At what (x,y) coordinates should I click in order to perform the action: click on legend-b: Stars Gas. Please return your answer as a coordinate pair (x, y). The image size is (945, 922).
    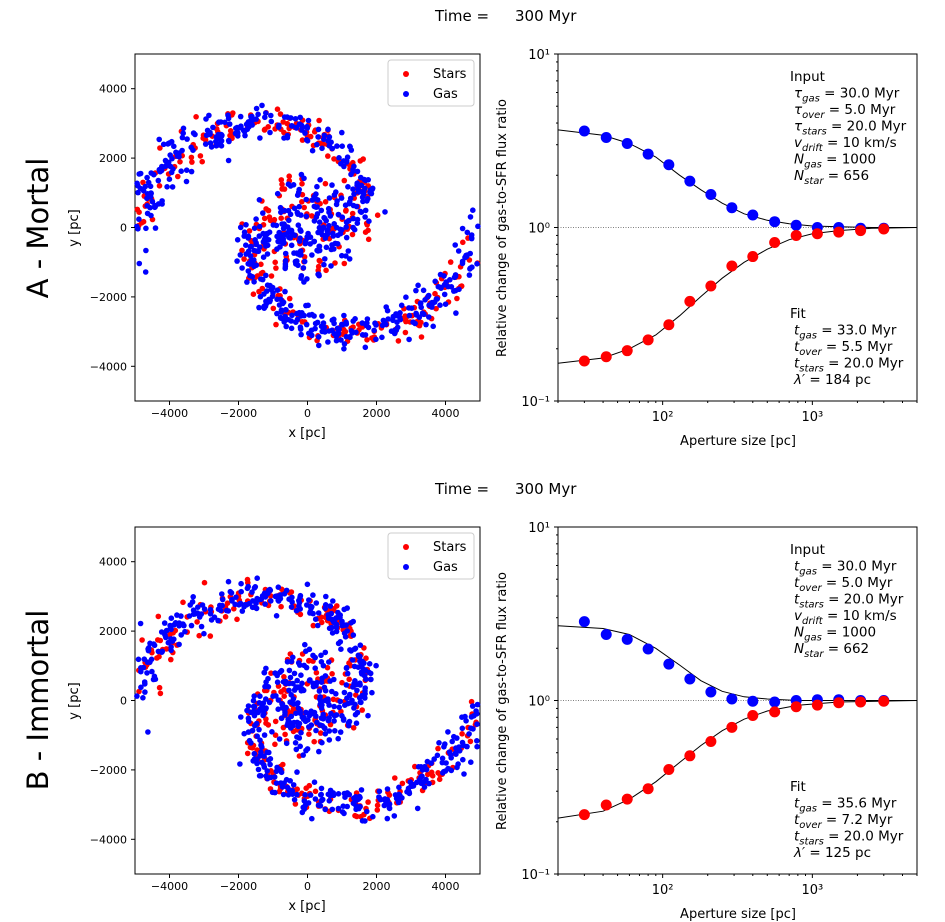
    Looking at the image, I should click on (431, 556).